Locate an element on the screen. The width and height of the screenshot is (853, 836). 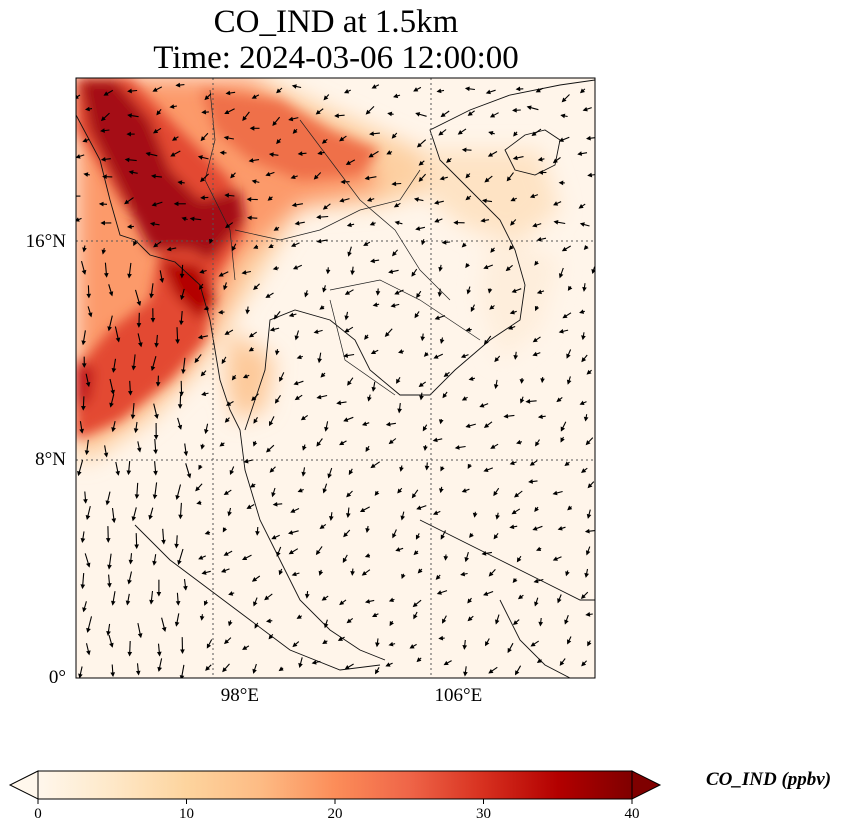
map-subtitle-time: Time: 2024-03-06 12:00:00 is located at coordinates (336, 58).